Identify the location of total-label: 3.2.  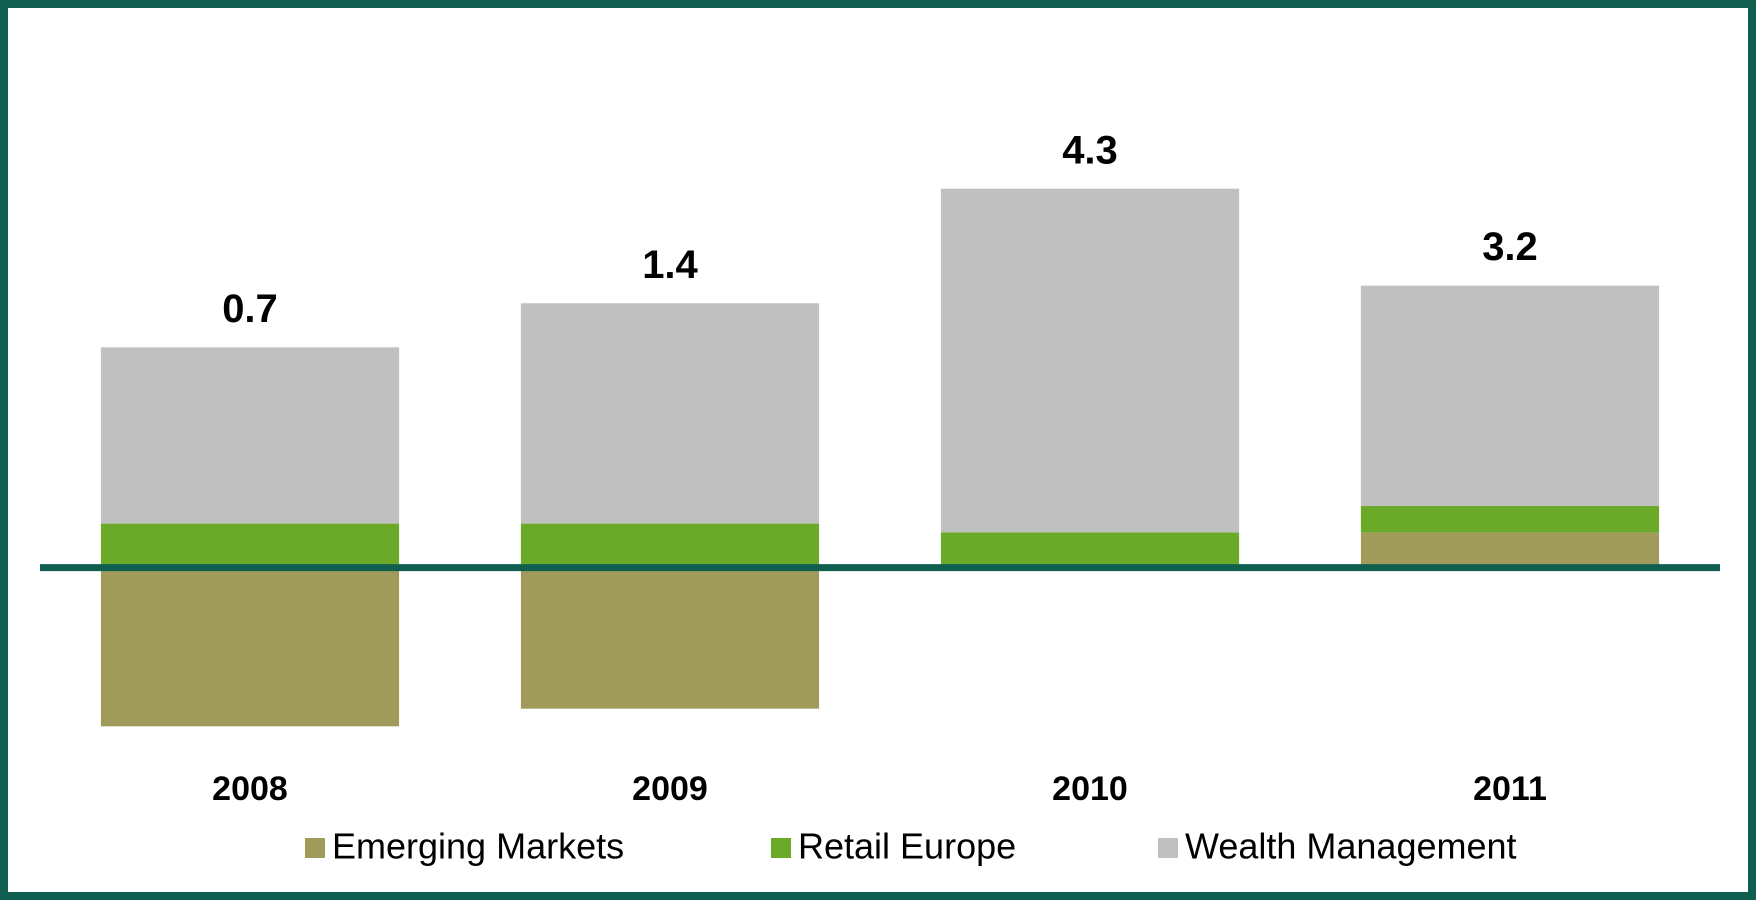
(1510, 247).